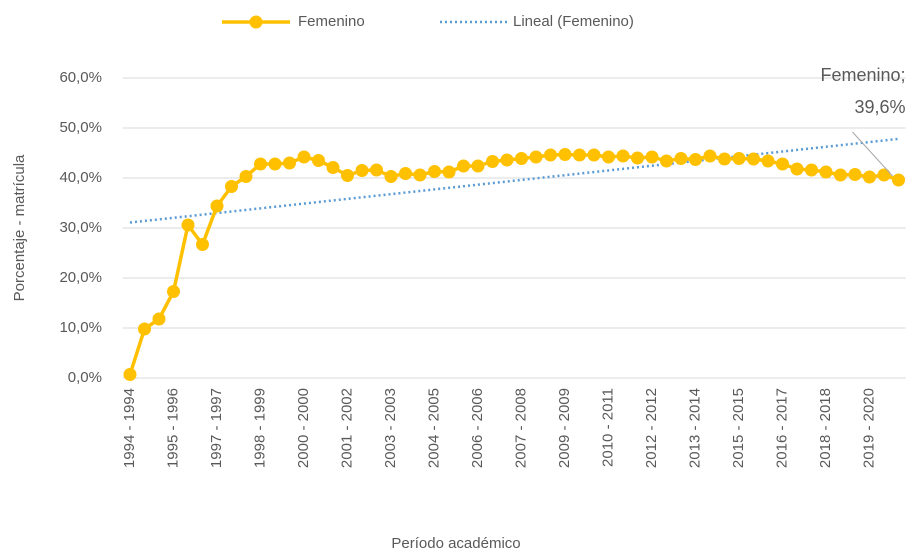  Describe the element at coordinates (862, 91) in the screenshot. I see `data-label: Femenino; 39,6%` at that location.